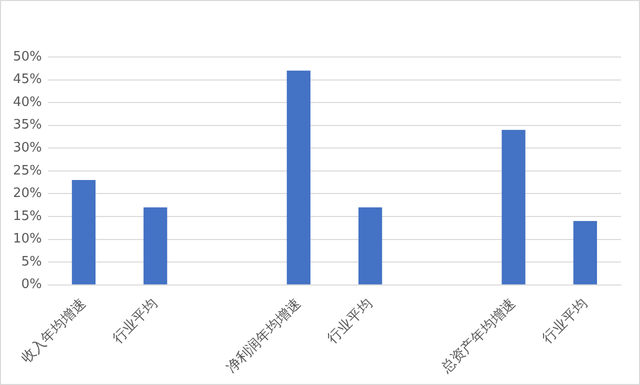  Describe the element at coordinates (27, 216) in the screenshot. I see `y-tick-label: 15%` at that location.